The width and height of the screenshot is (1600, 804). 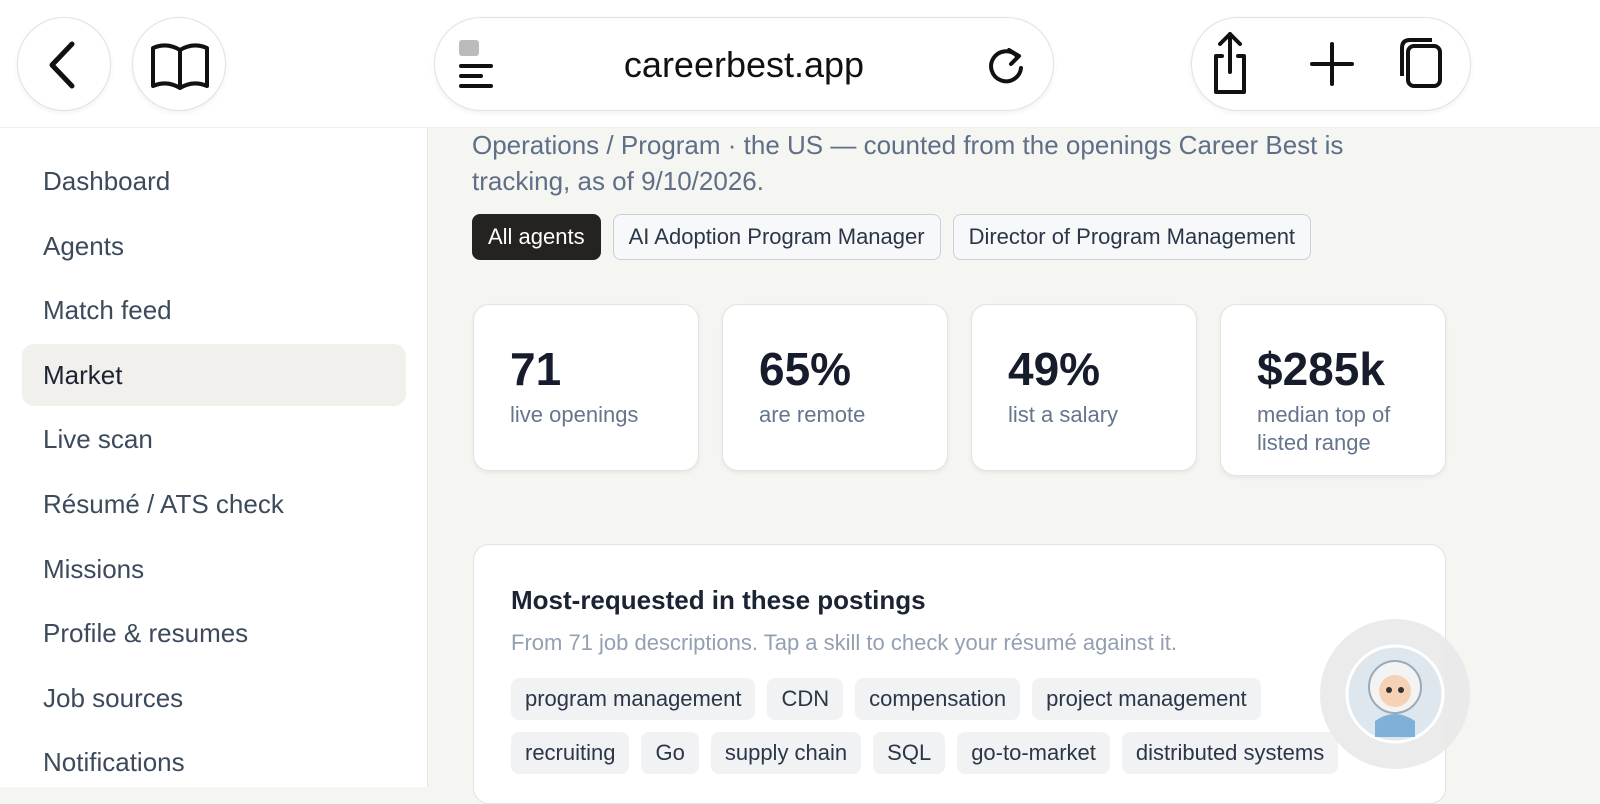 I want to click on address-bar: careerbest.app, so click(x=744, y=64).